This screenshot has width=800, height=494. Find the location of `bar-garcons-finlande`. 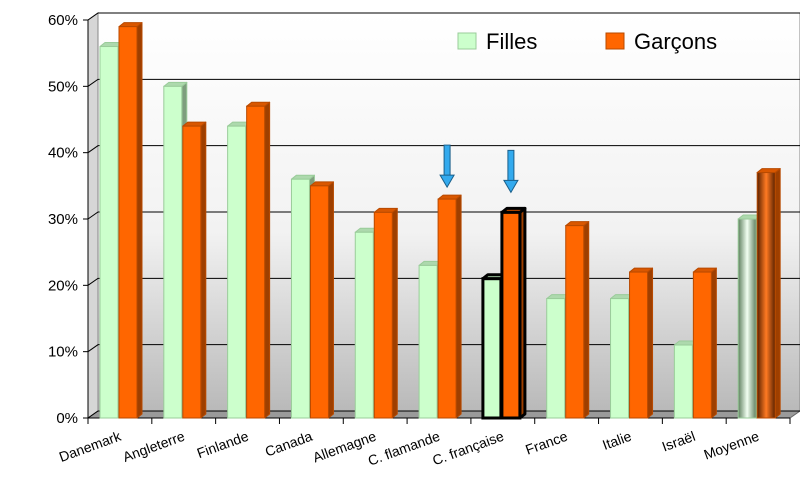

bar-garcons-finlande is located at coordinates (258, 260).